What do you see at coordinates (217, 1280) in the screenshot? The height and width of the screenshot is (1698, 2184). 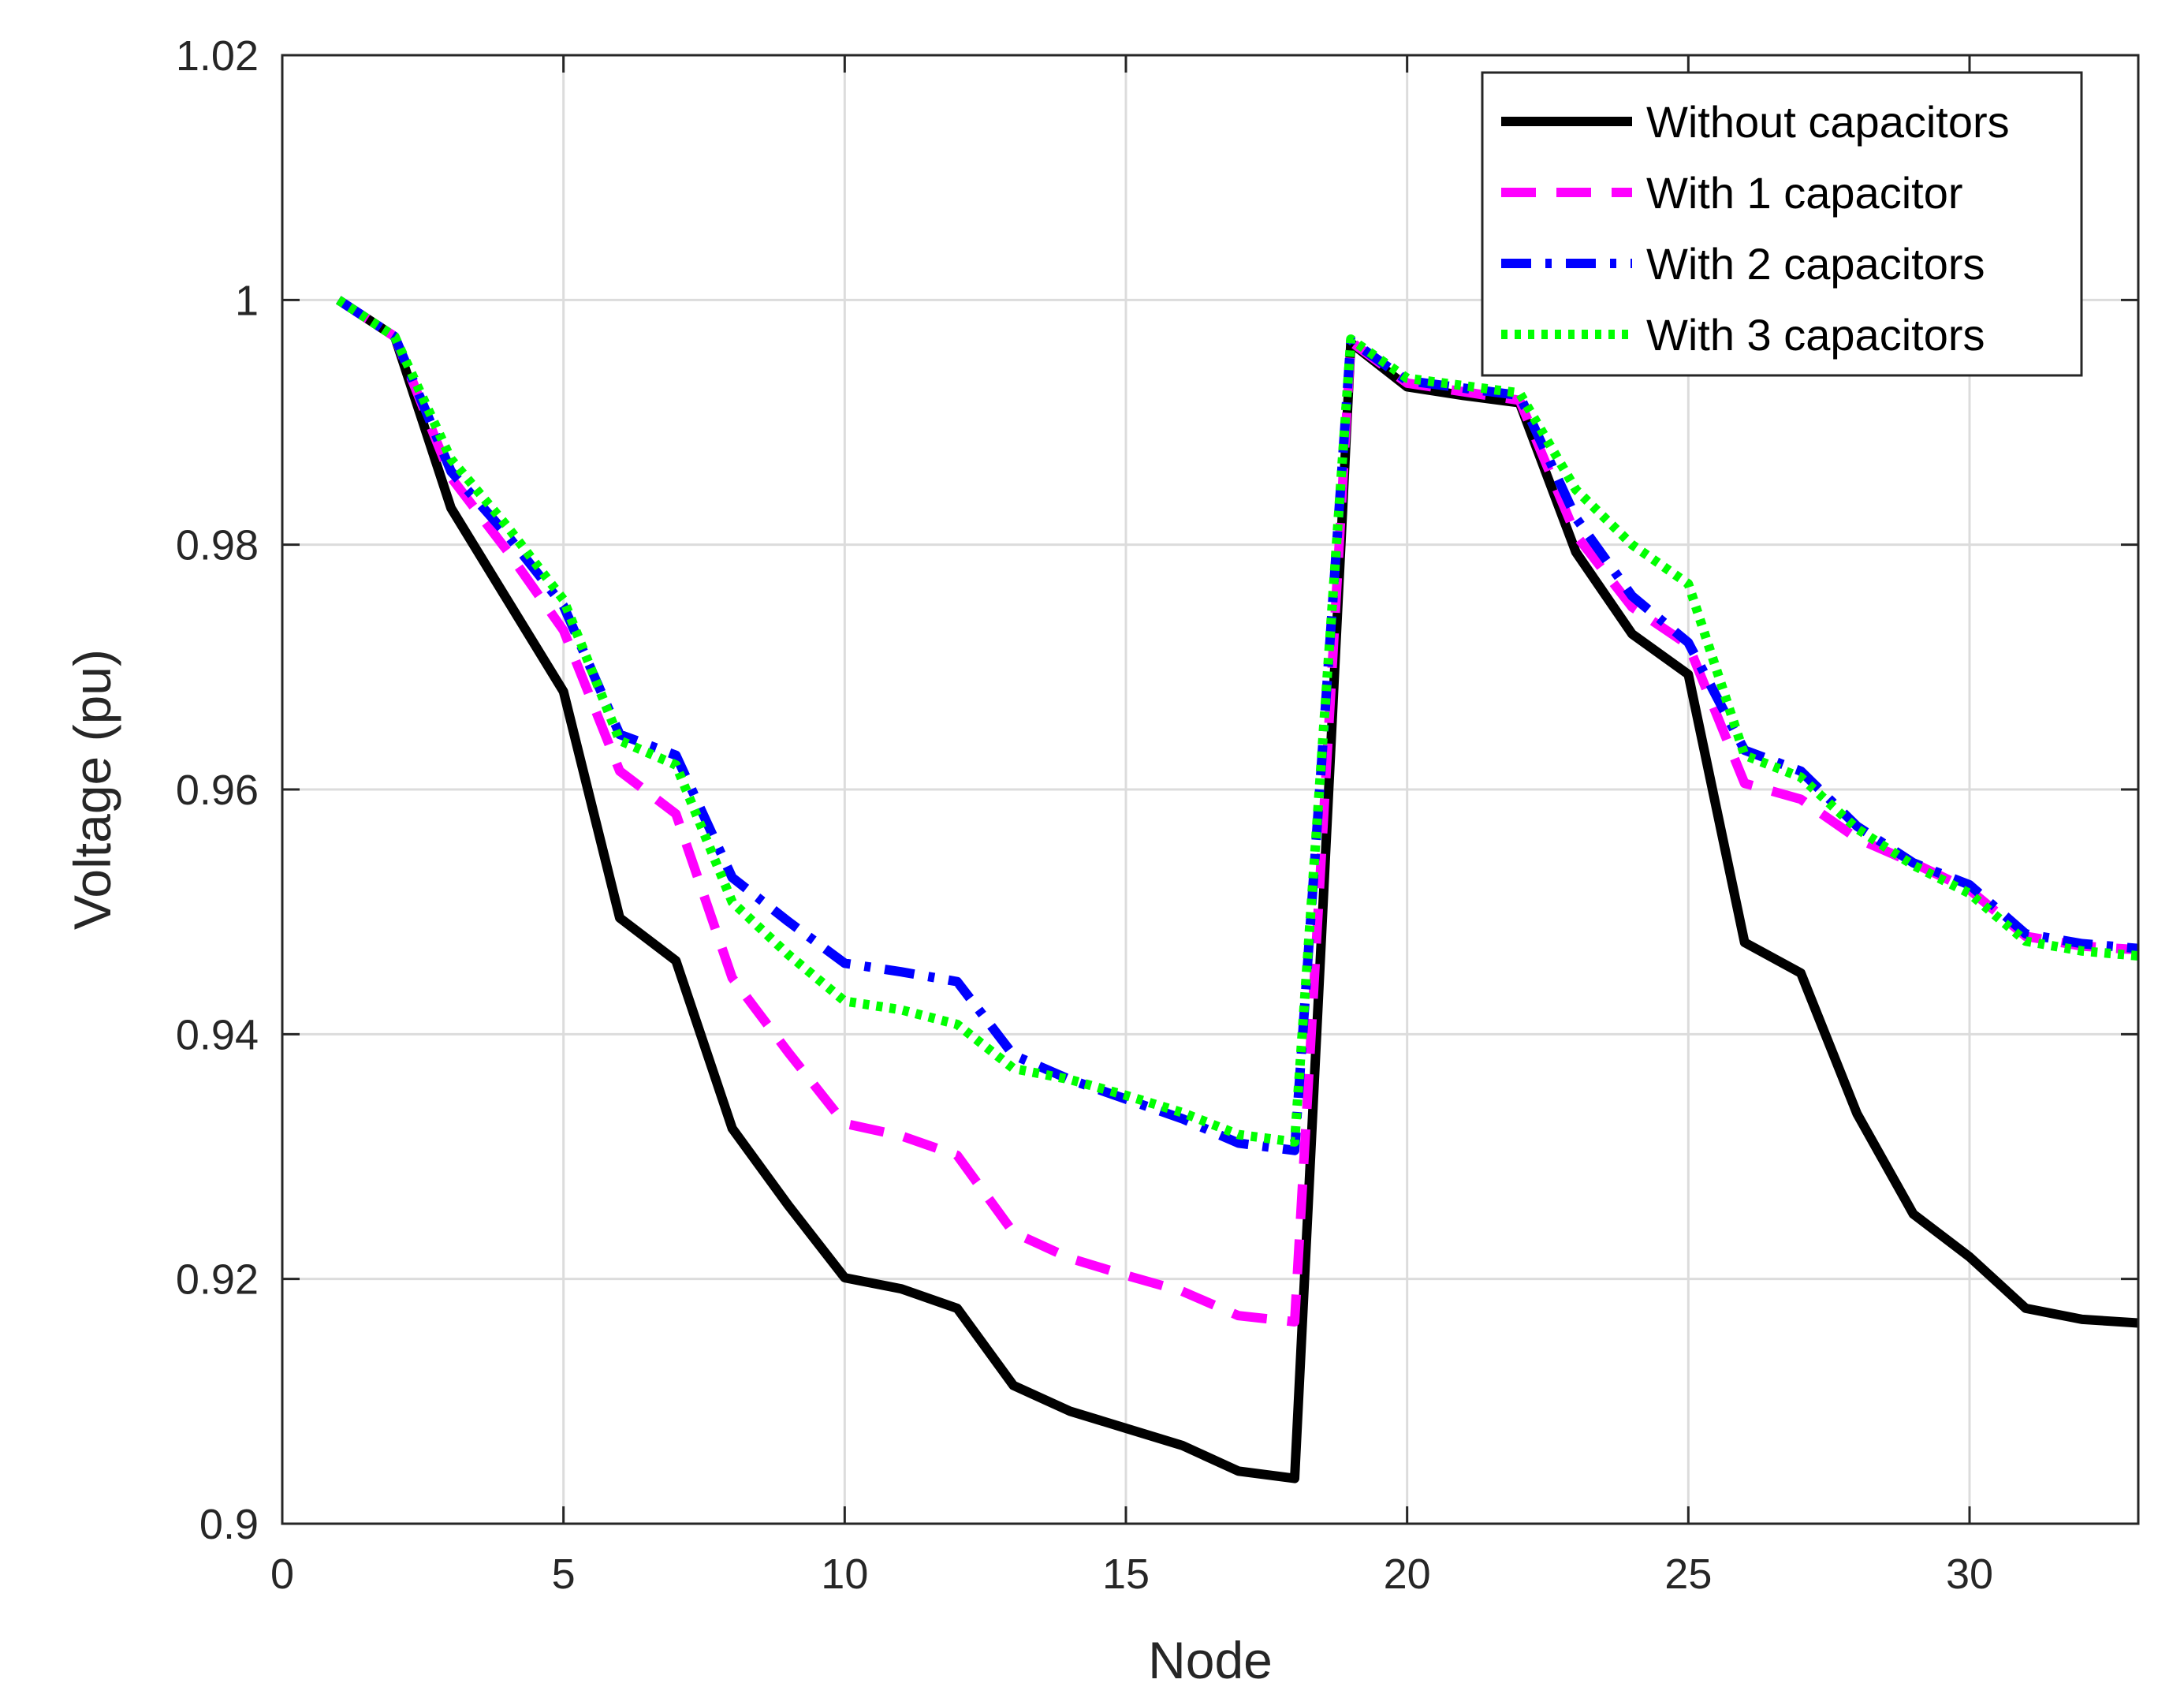 I see `y-tick-label: 0.92` at bounding box center [217, 1280].